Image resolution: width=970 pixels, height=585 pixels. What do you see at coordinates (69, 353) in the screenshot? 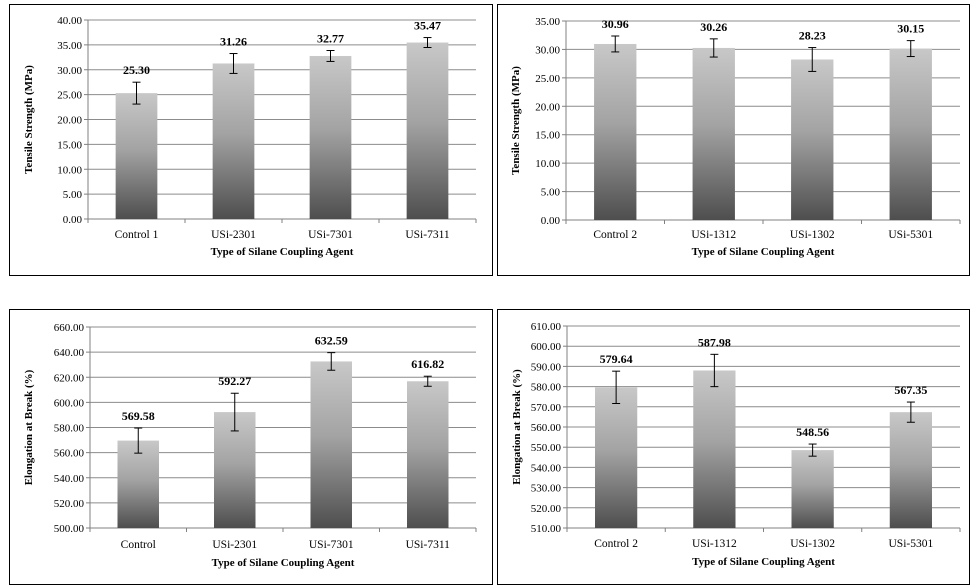
I see `y-tick-label: 640.00` at bounding box center [69, 353].